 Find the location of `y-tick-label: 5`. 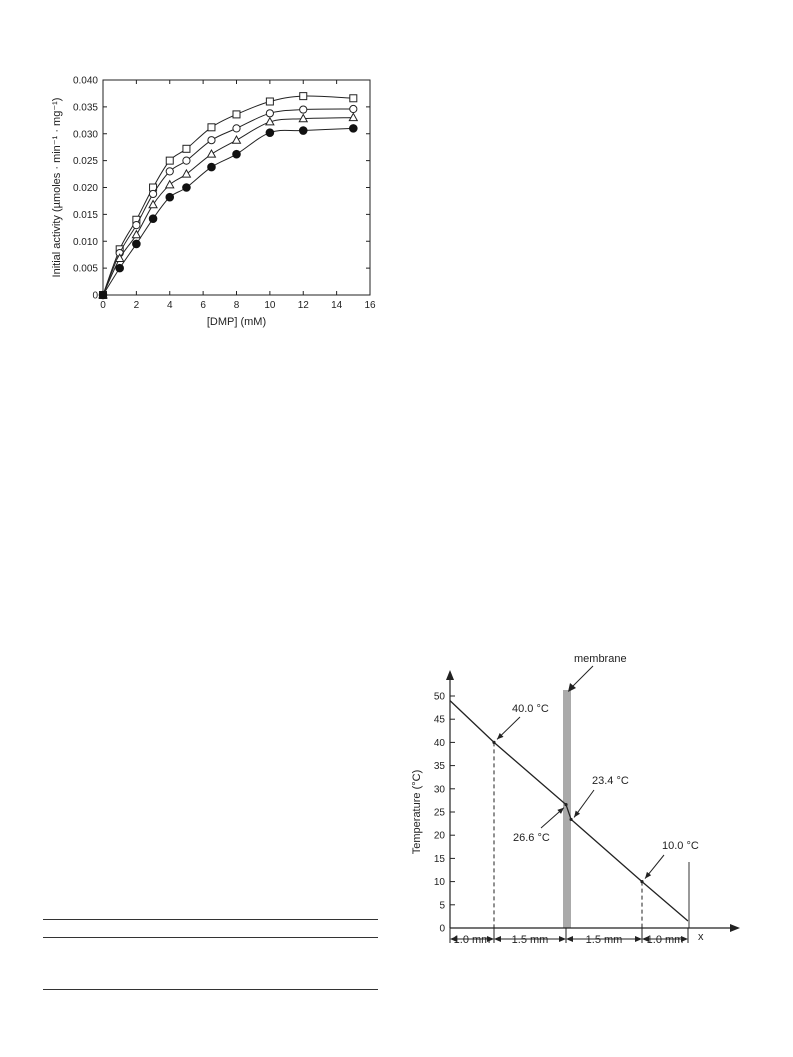

y-tick-label: 5 is located at coordinates (442, 905).